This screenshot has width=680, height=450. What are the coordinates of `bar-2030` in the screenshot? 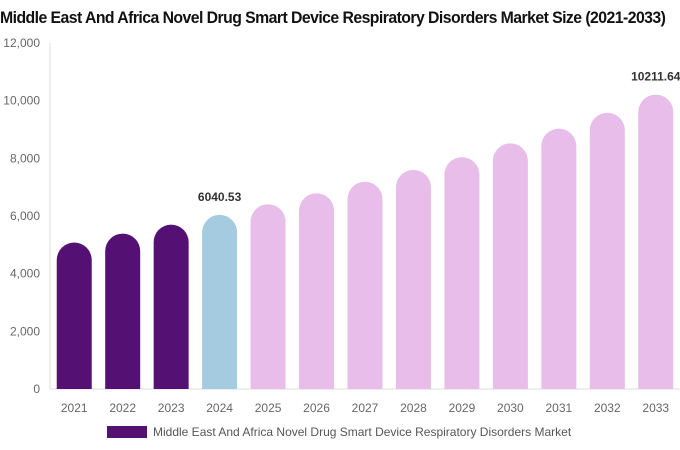 It's located at (510, 266).